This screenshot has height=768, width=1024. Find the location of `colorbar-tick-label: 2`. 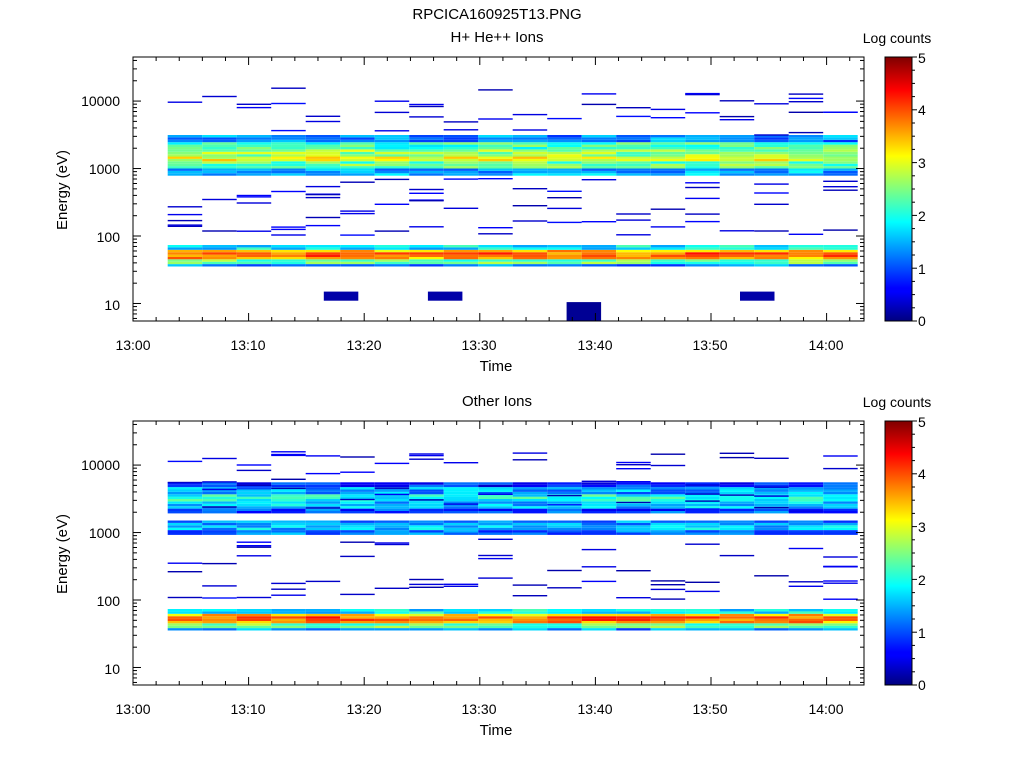

colorbar-tick-label: 2 is located at coordinates (922, 580).